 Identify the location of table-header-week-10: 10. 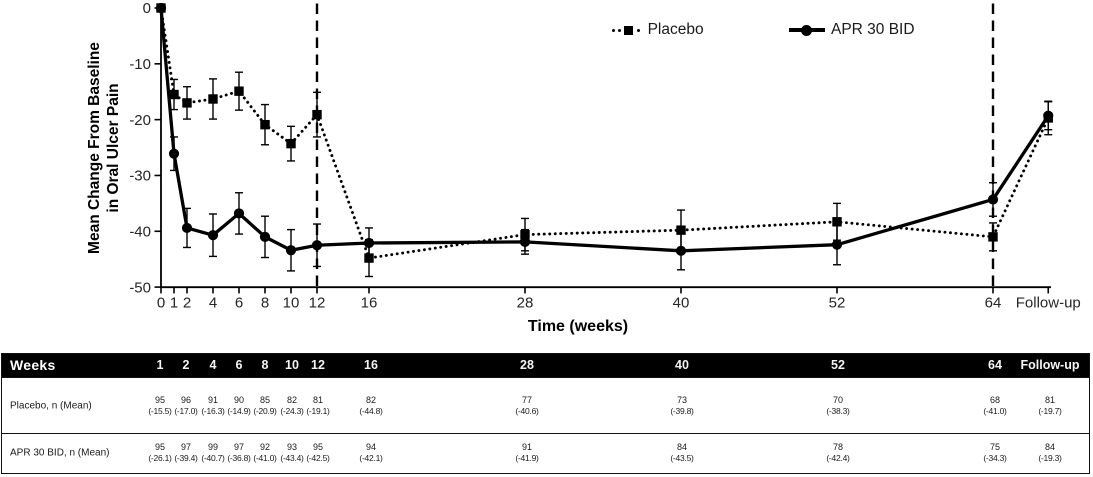
(292, 365).